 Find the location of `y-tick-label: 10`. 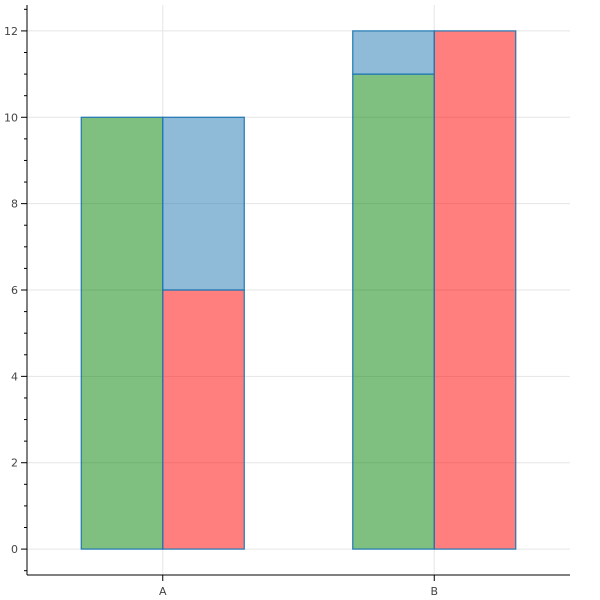

y-tick-label: 10 is located at coordinates (11, 117).